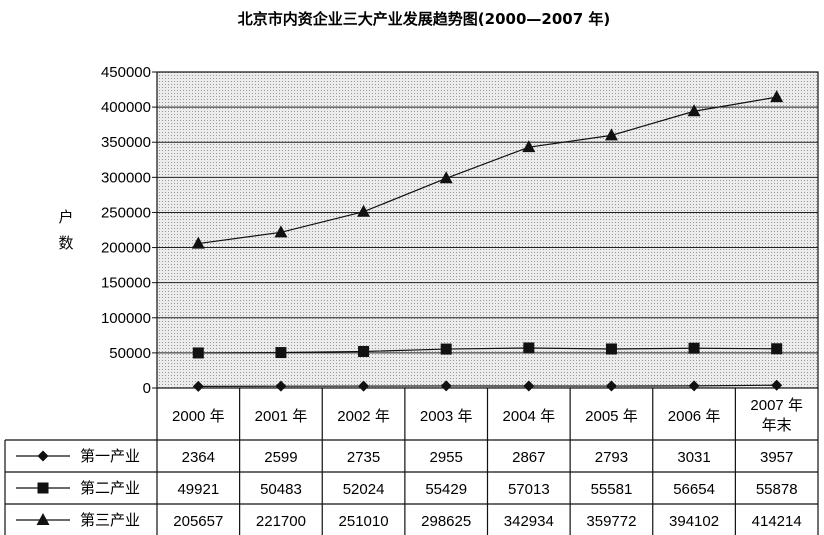 This screenshot has height=535, width=824. I want to click on x-category-label: 2007 年, so click(776, 405).